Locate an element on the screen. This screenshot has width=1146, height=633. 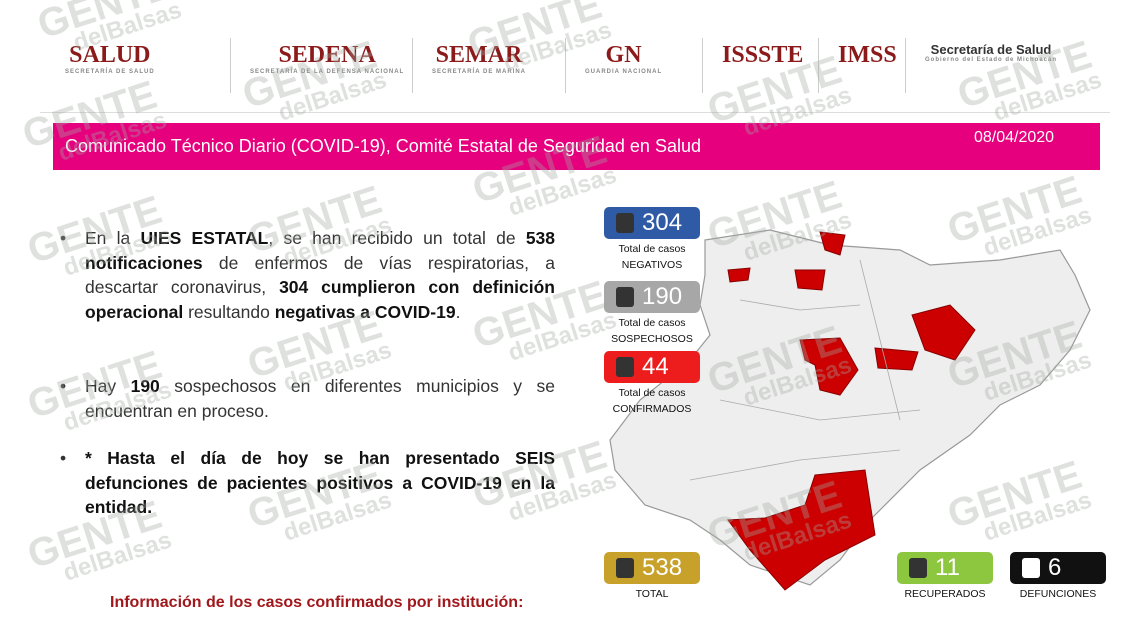
logo-name: GN is located at coordinates (623, 55).